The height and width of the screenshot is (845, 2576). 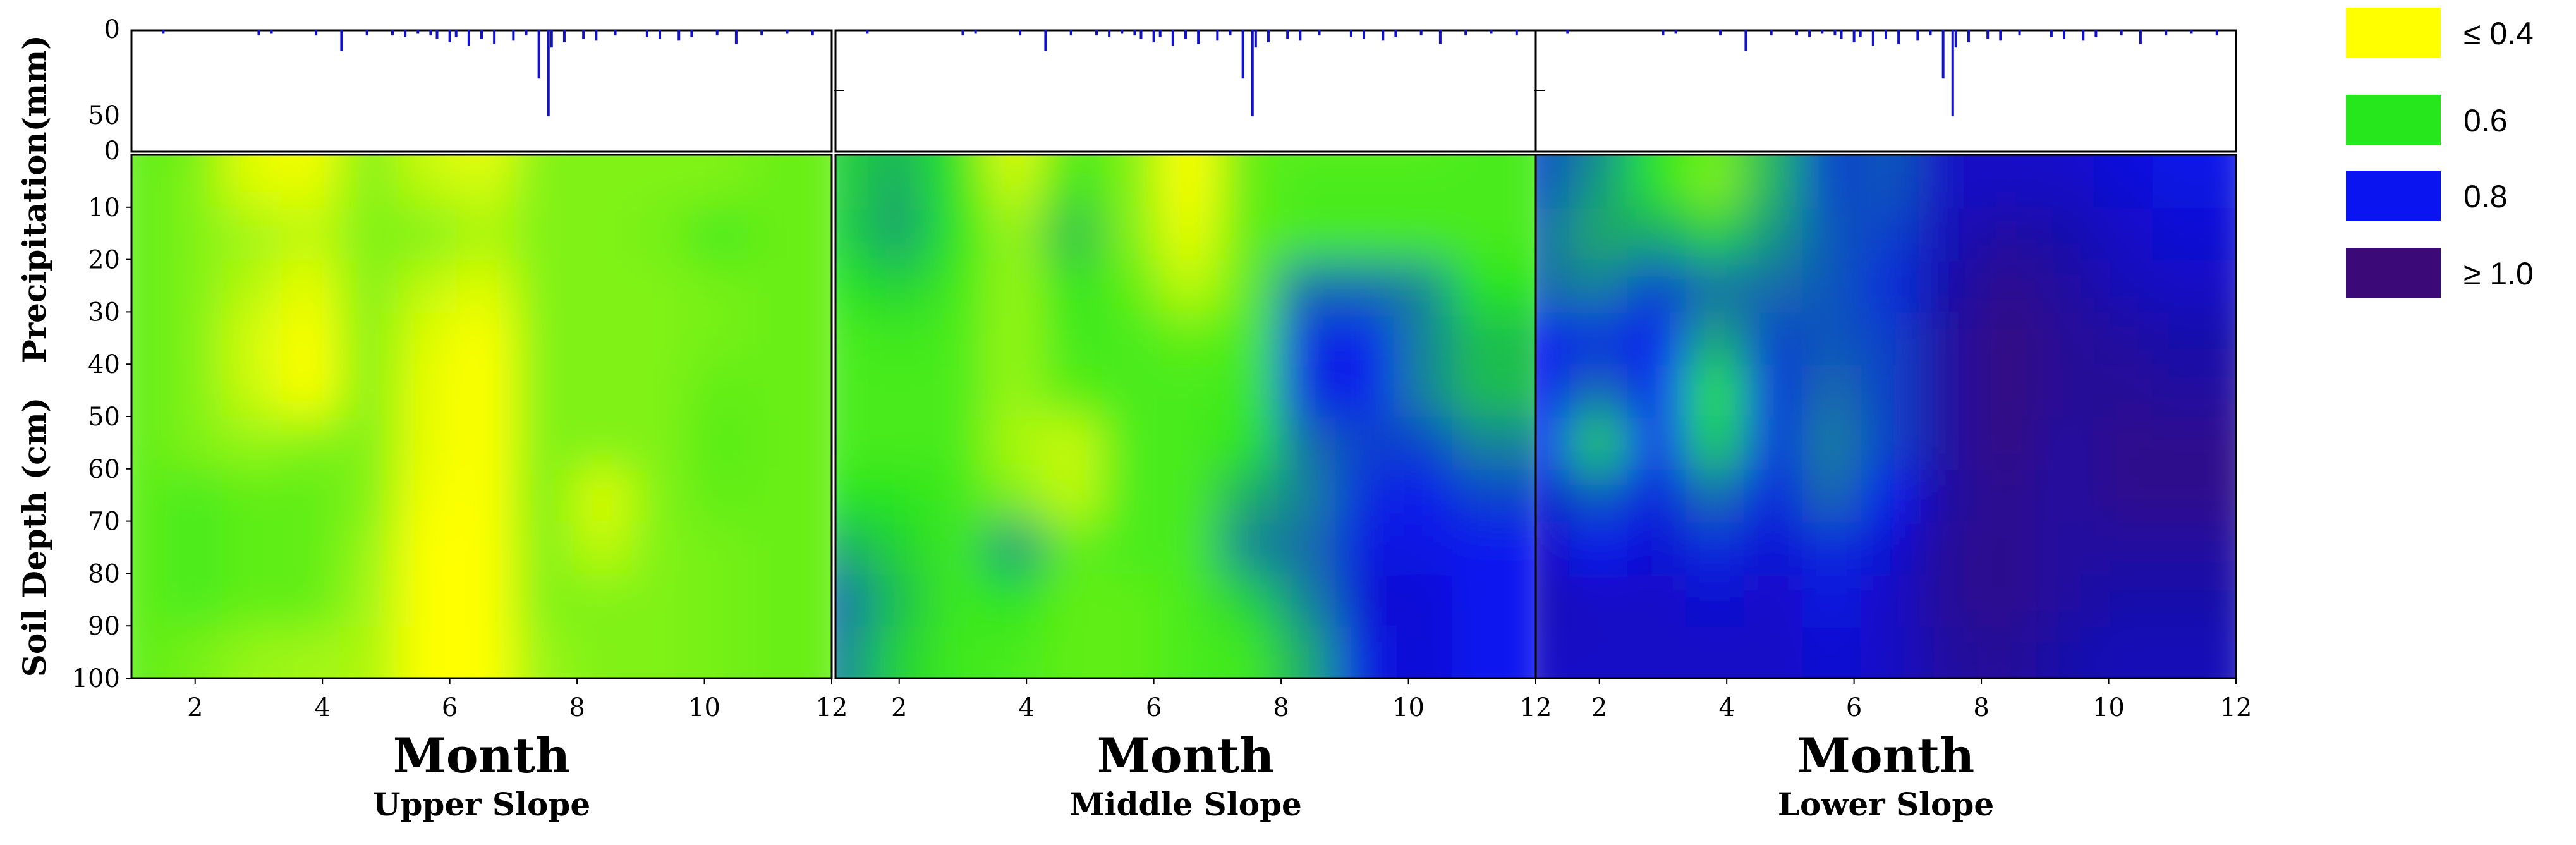 I want to click on soil-depth-axis-label: Soil Depth (cm), so click(x=34, y=538).